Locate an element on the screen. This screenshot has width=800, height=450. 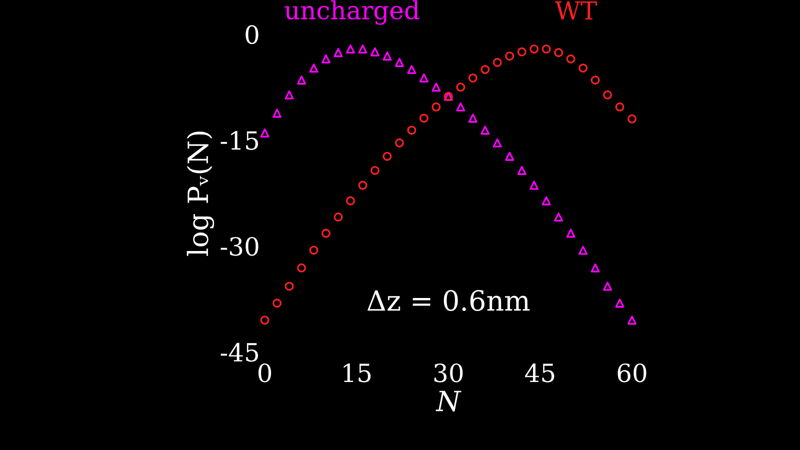
x-tick-label: 45 is located at coordinates (539, 372).